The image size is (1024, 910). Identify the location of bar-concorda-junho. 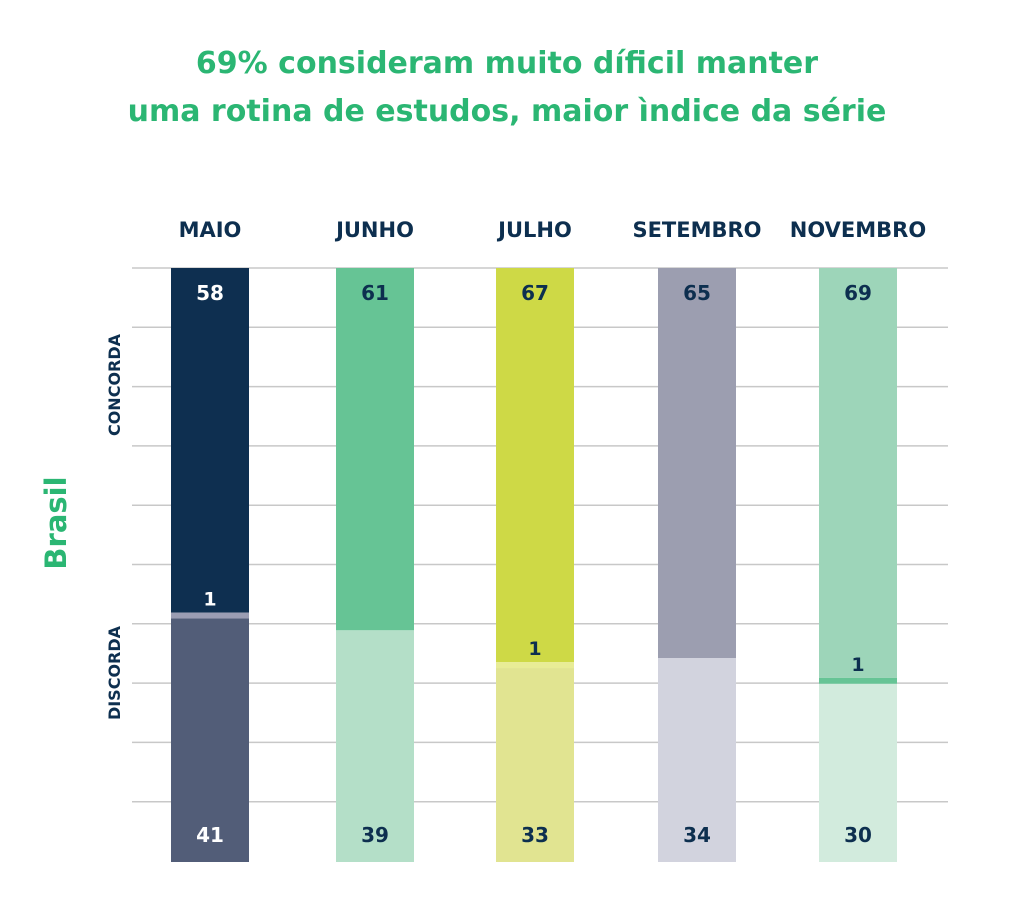
(375, 449).